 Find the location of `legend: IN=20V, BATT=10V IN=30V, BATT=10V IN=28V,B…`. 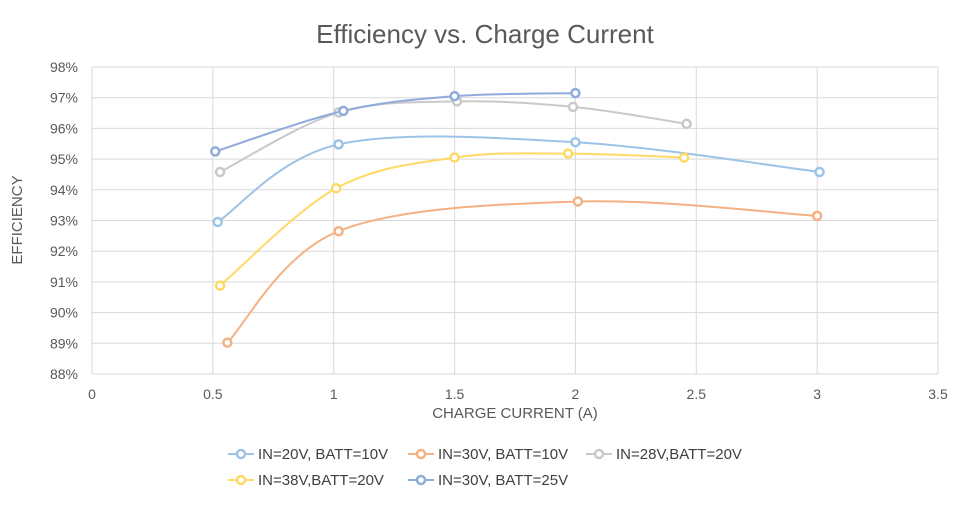

legend: IN=20V, BATT=10V IN=30V, BATT=10V IN=28V,B… is located at coordinates (485, 467).